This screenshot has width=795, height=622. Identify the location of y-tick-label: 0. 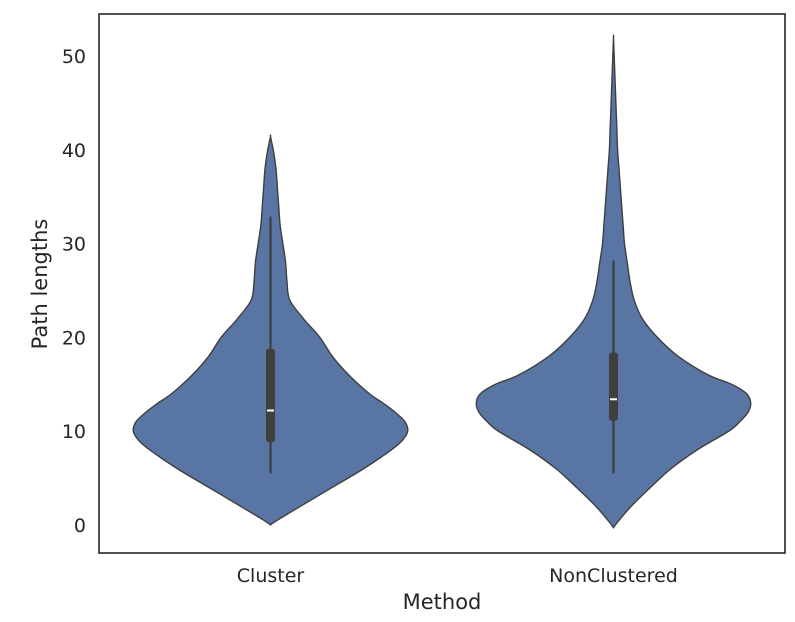
(80, 526).